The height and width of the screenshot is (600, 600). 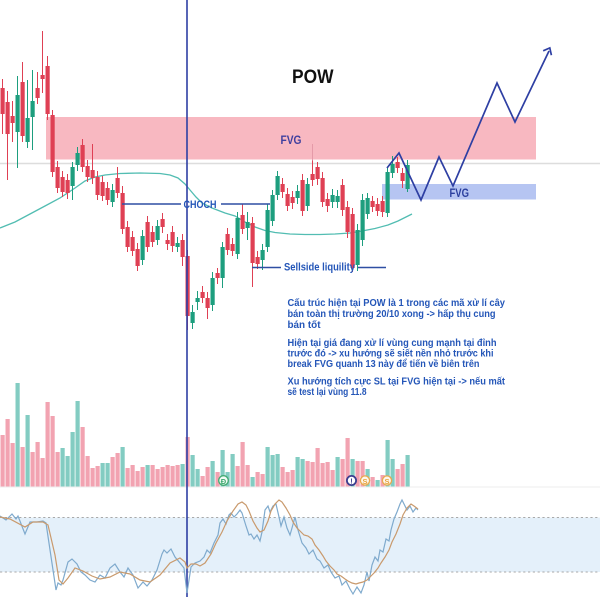 I want to click on svg-text: bán tốt, so click(x=304, y=325).